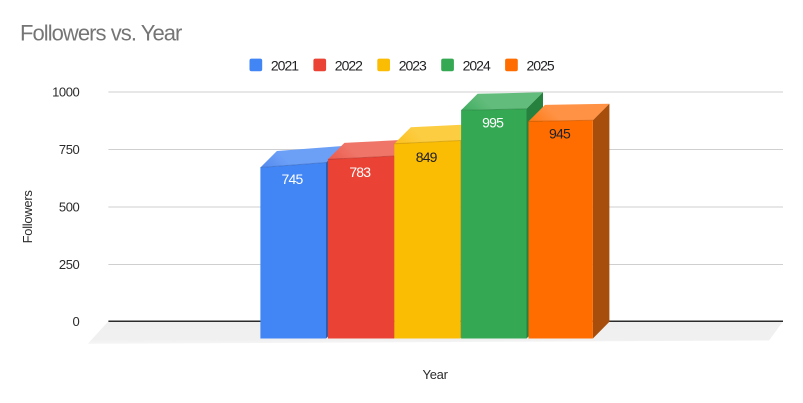 This screenshot has height=403, width=803. I want to click on svg-text: Year, so click(436, 374).